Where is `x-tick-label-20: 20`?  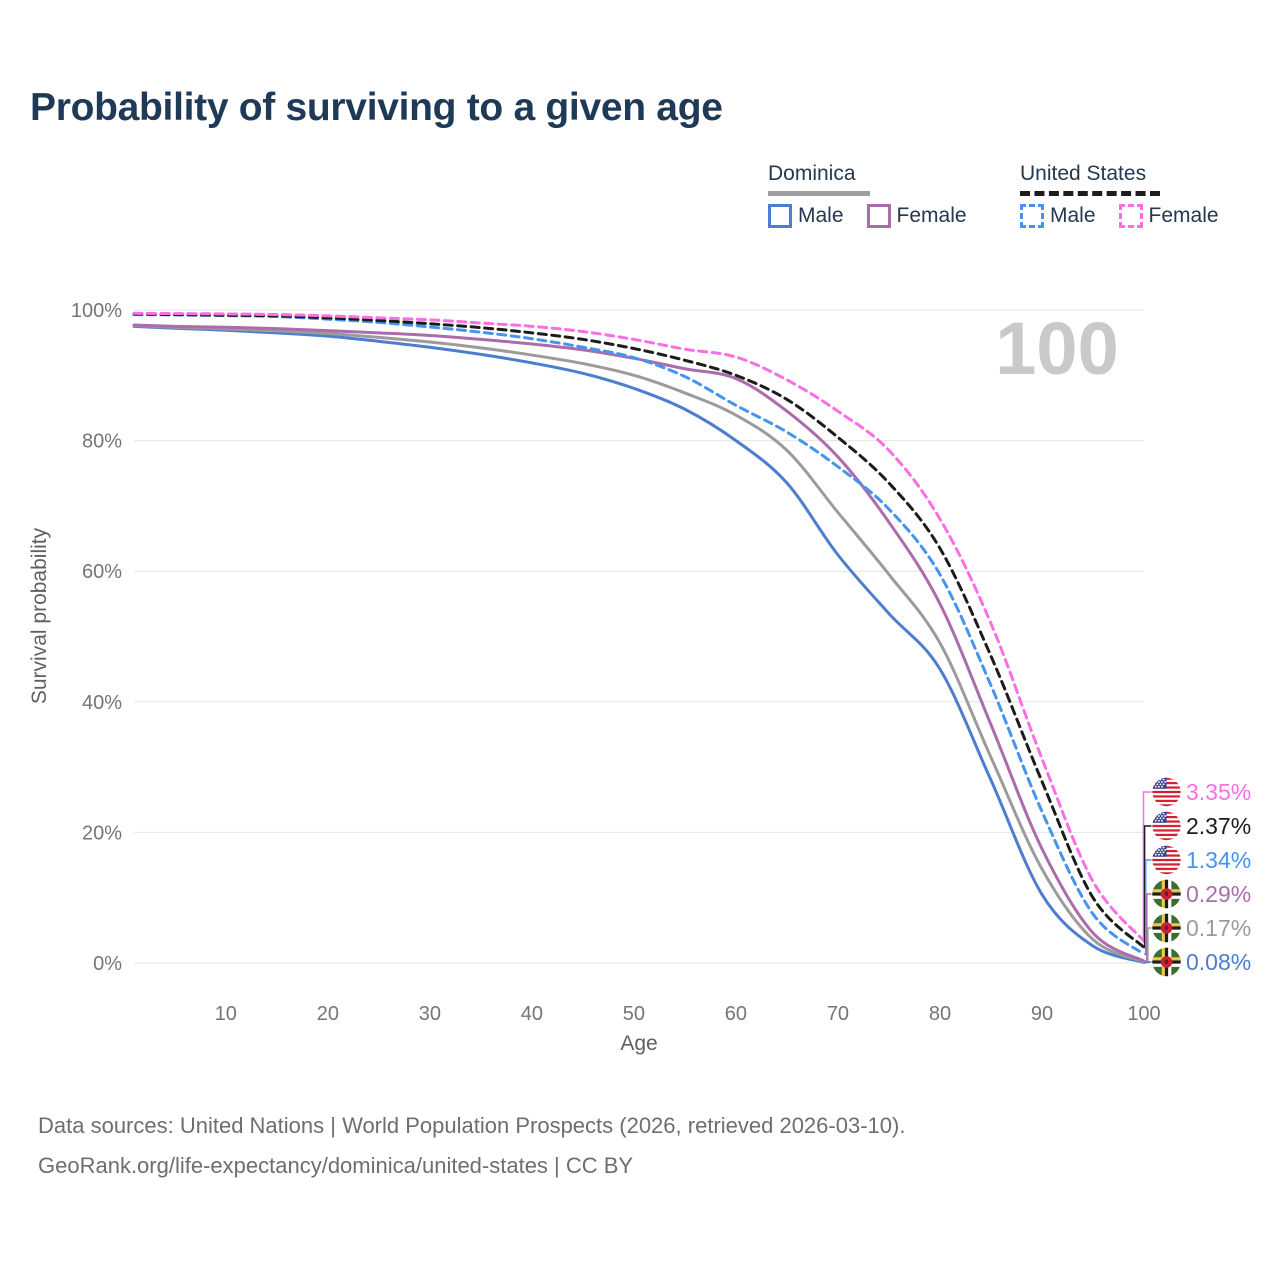 x-tick-label-20: 20 is located at coordinates (328, 1014).